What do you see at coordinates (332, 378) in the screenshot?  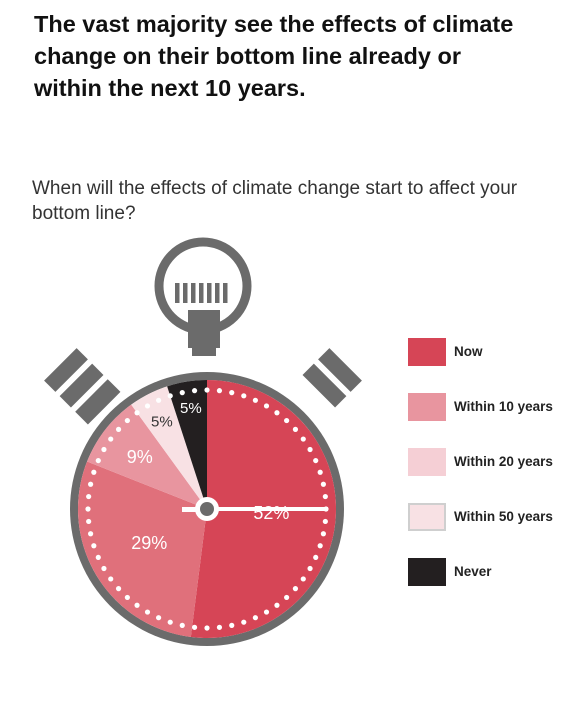 I see `stopwatch-right-button` at bounding box center [332, 378].